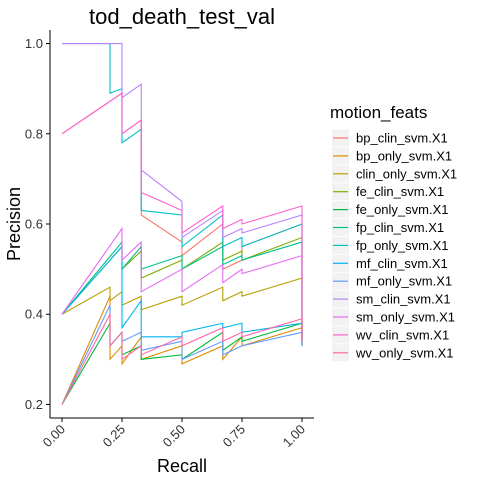  What do you see at coordinates (404, 352) in the screenshot?
I see `legend-item-label: wv_only_svm.X1` at bounding box center [404, 352].